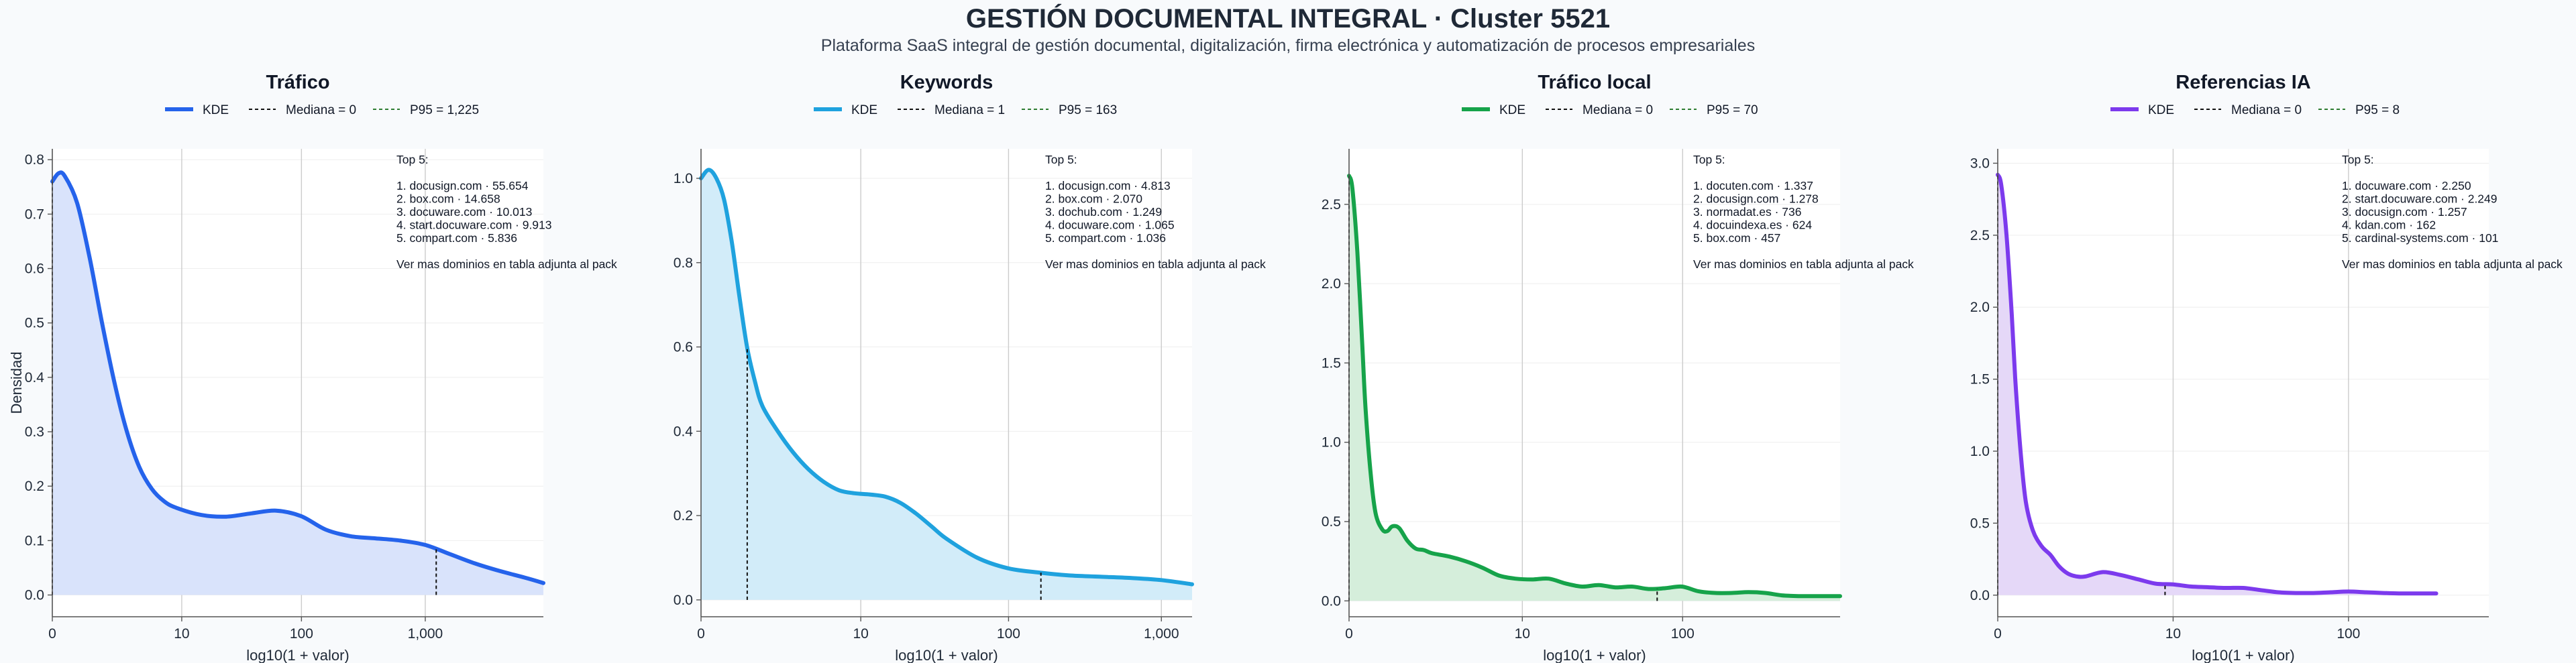 The height and width of the screenshot is (663, 2576). I want to click on legend: KDE Mediana = 0 P95 = 70, so click(1610, 110).